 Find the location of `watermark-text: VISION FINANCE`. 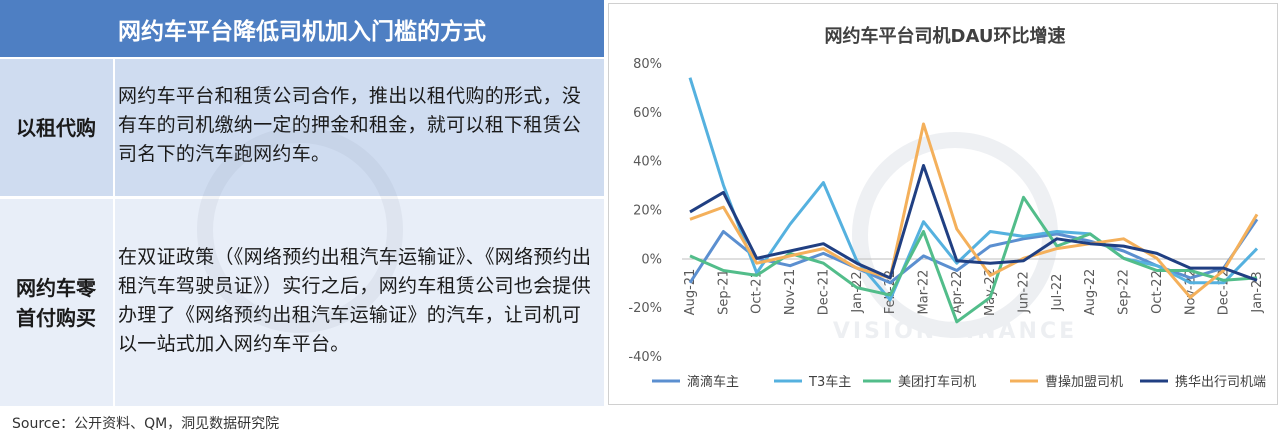

watermark-text: VISION FINANCE is located at coordinates (955, 331).